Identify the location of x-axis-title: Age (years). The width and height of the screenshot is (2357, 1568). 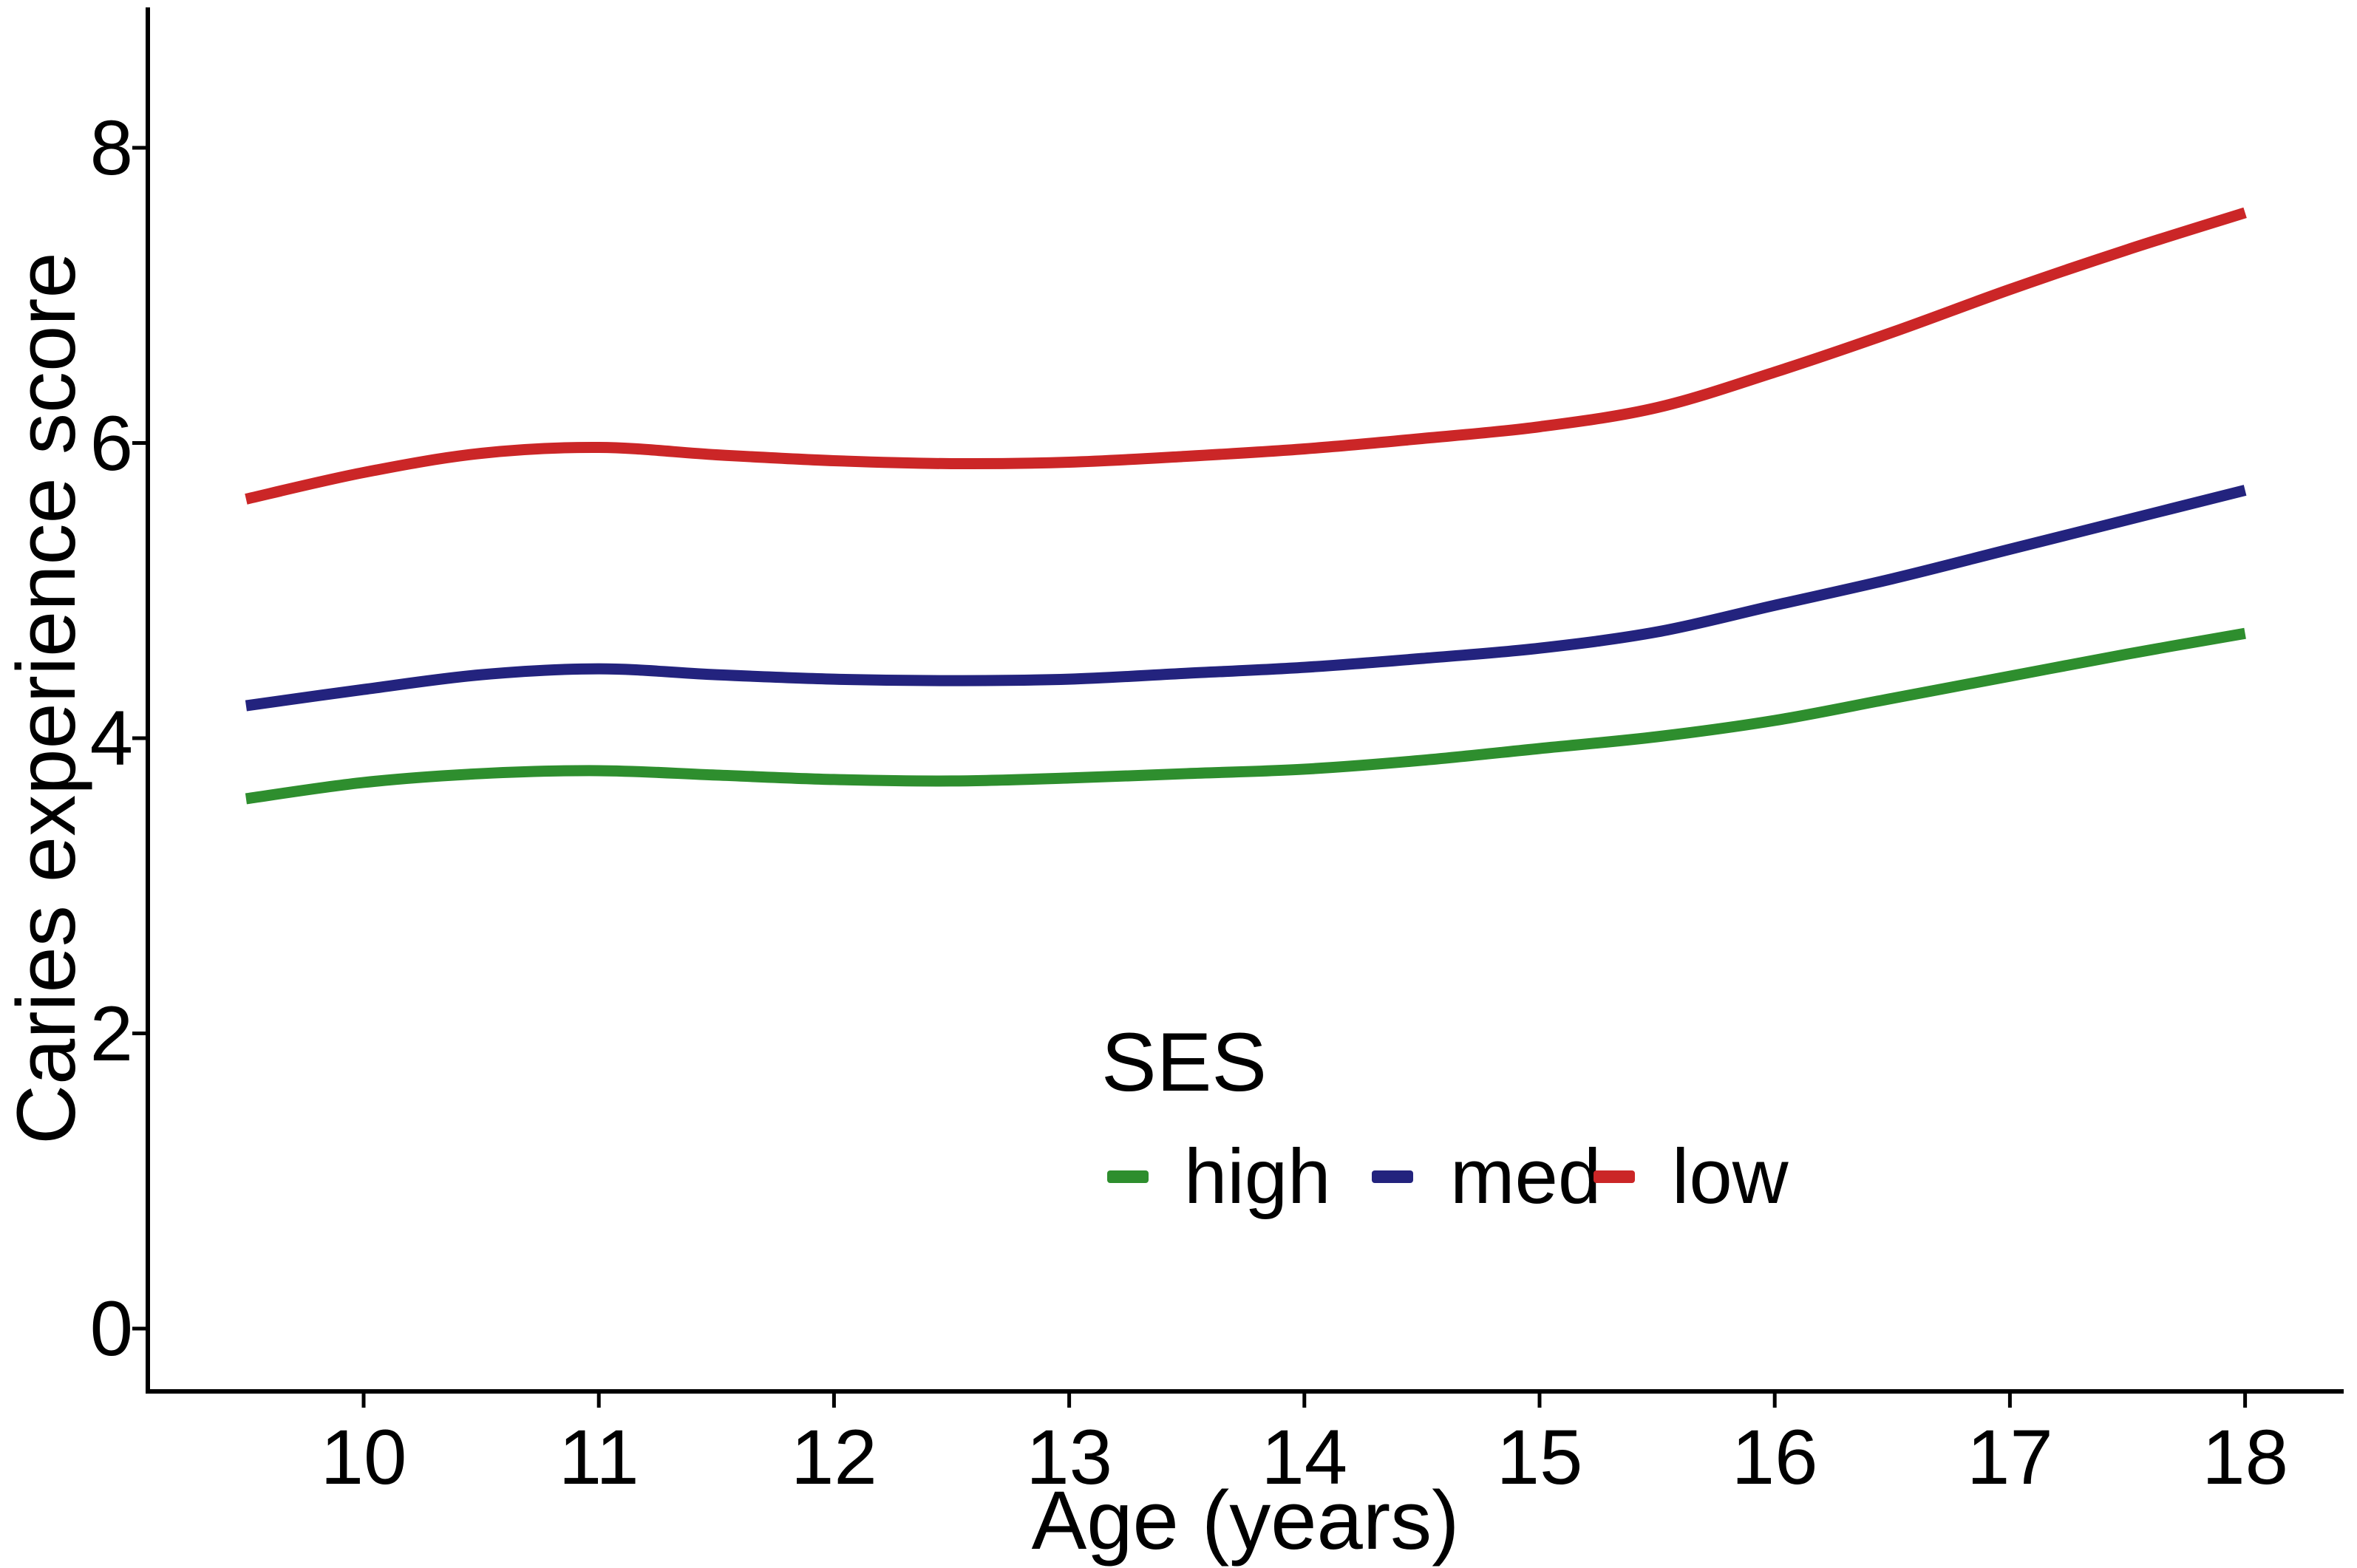
(1245, 1521).